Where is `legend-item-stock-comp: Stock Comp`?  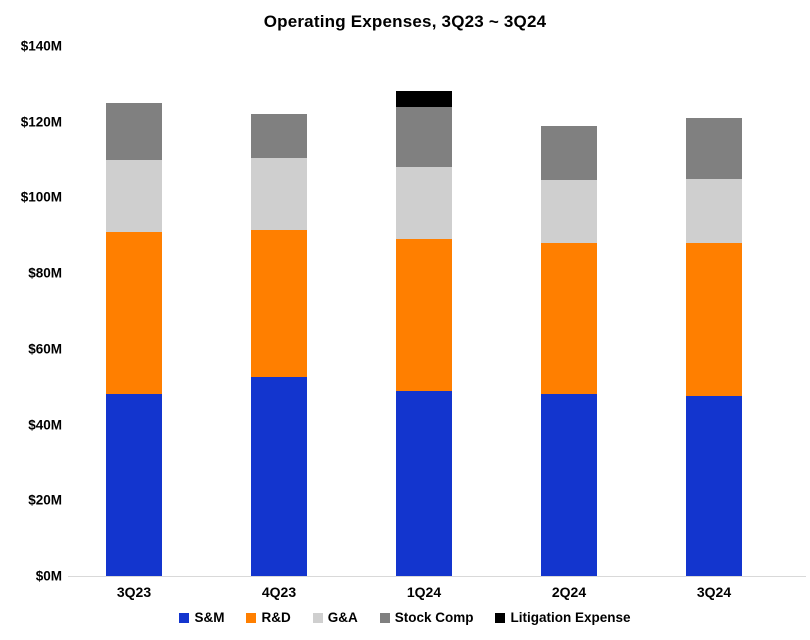 legend-item-stock-comp: Stock Comp is located at coordinates (426, 617).